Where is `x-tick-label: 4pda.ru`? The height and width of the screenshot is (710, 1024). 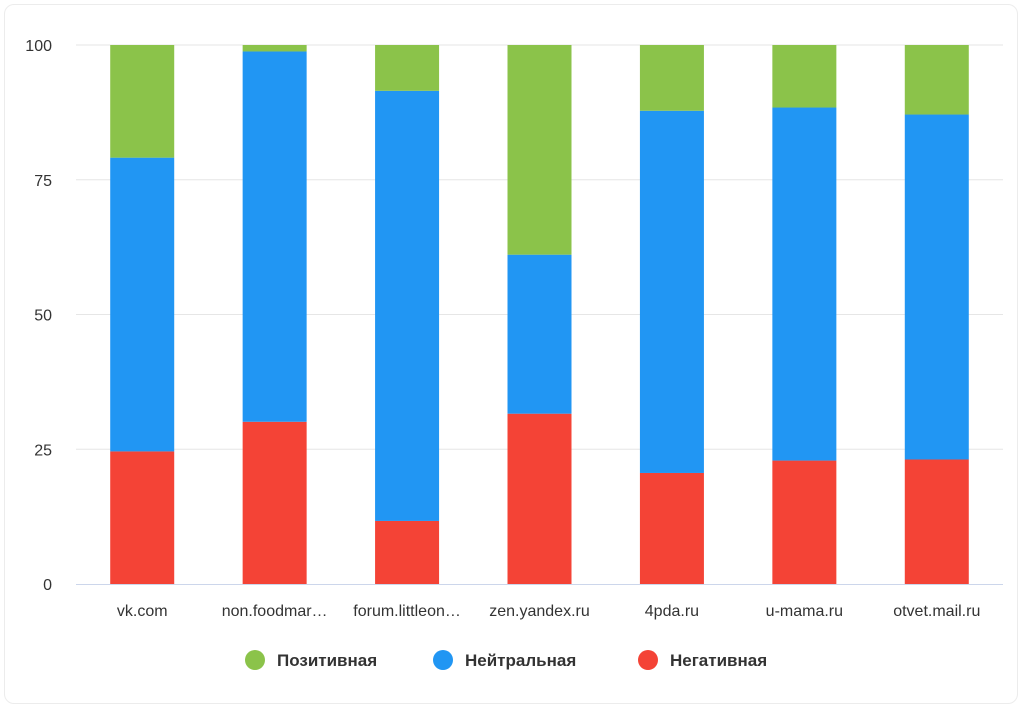
x-tick-label: 4pda.ru is located at coordinates (672, 611).